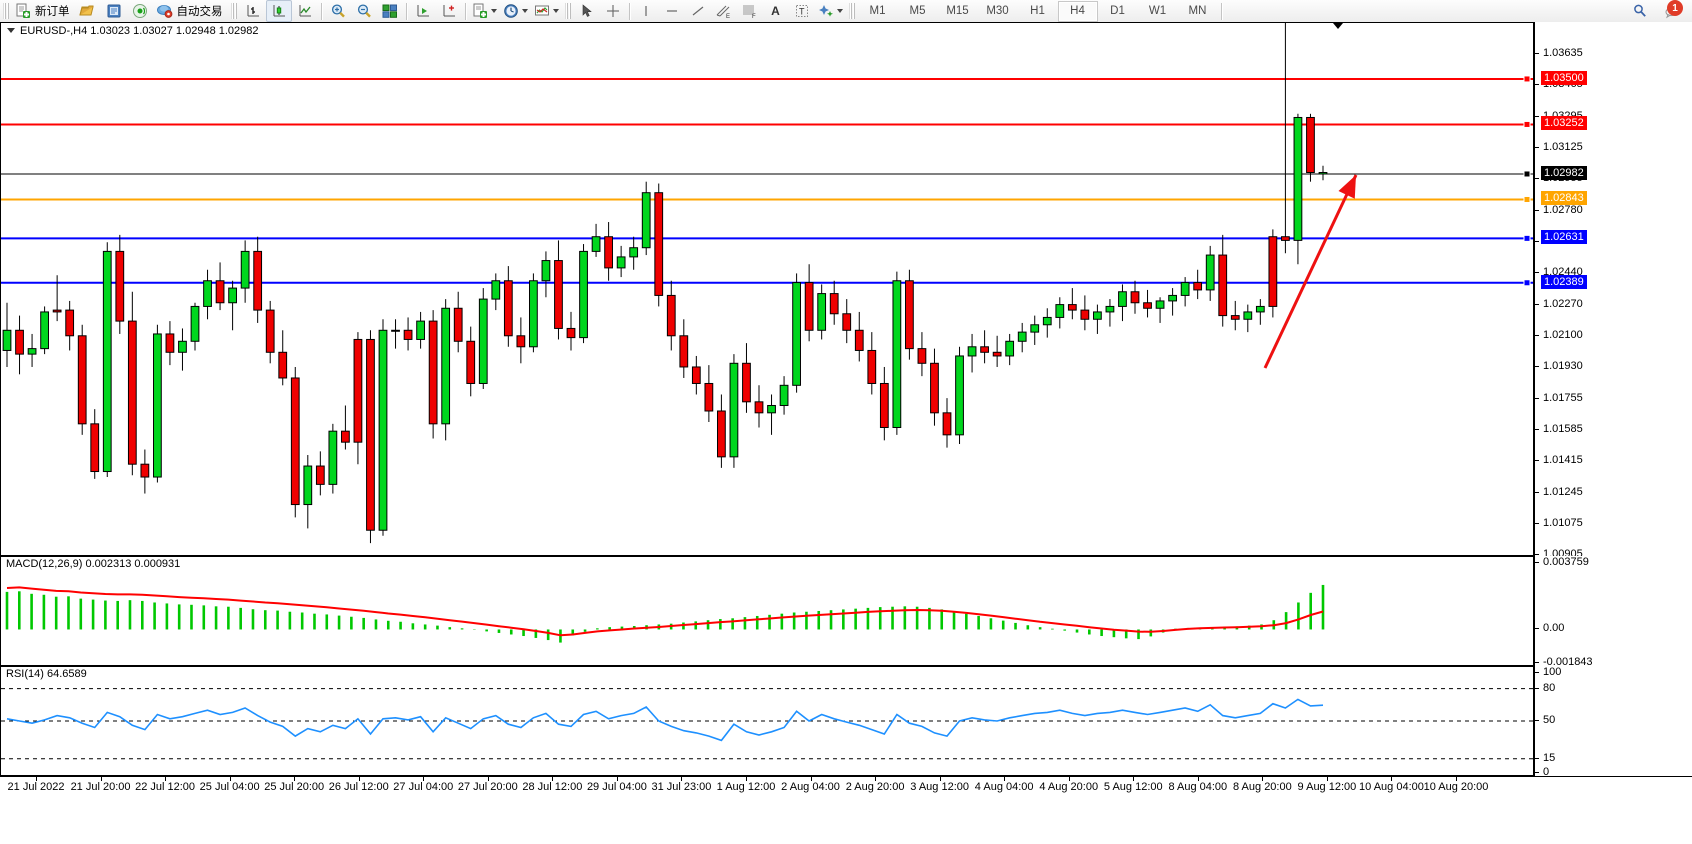 This screenshot has height=844, width=1692. Describe the element at coordinates (390, 11) in the screenshot. I see `tile-windows-button` at that location.